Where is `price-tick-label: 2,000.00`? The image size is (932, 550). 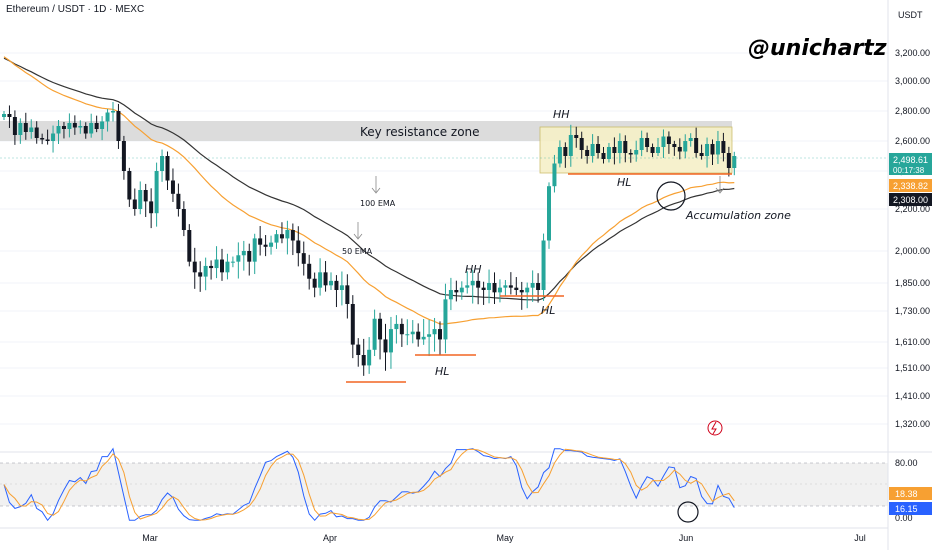
price-tick-label: 2,000.00 is located at coordinates (912, 251).